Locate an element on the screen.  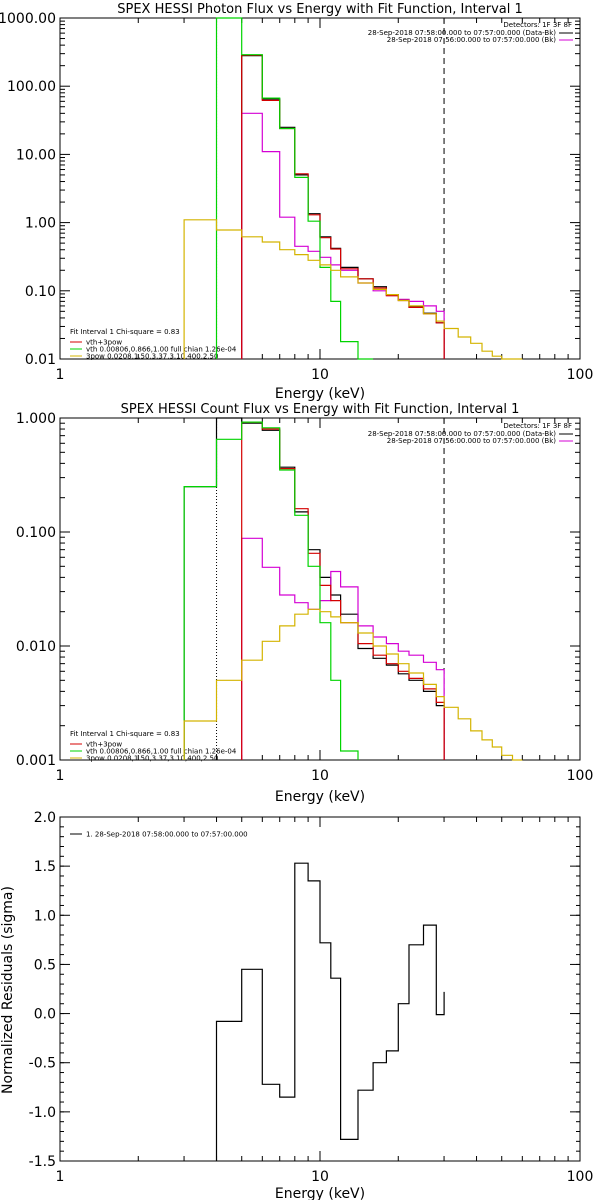
y-tick-label: 1000.00 is located at coordinates (28, 19).